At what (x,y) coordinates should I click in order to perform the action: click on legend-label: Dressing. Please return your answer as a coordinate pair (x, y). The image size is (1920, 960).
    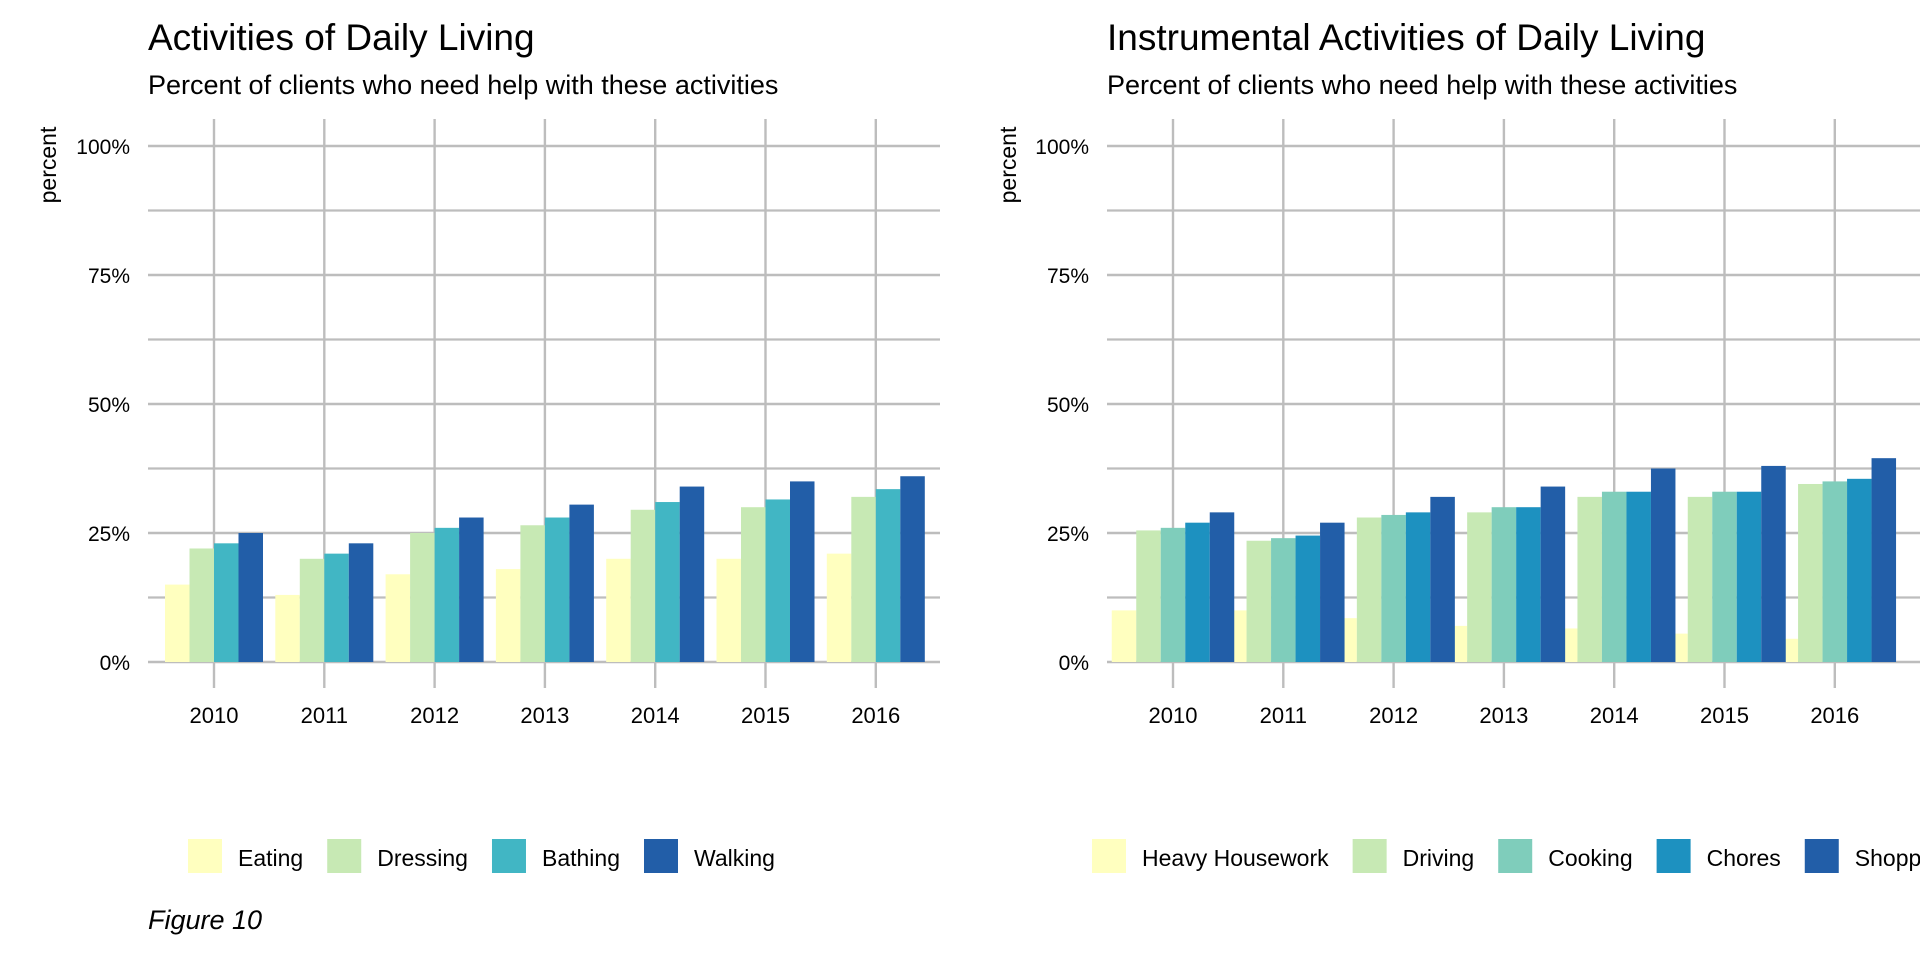
    Looking at the image, I should click on (422, 858).